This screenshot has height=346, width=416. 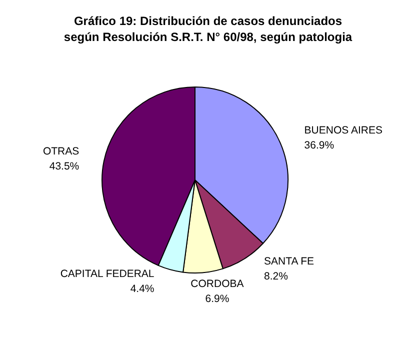 I want to click on chart-title: Gráfico 19: Distribución de casos denunciados según Resolución S.R.T. N° 60/98, según patologia, so click(x=208, y=29).